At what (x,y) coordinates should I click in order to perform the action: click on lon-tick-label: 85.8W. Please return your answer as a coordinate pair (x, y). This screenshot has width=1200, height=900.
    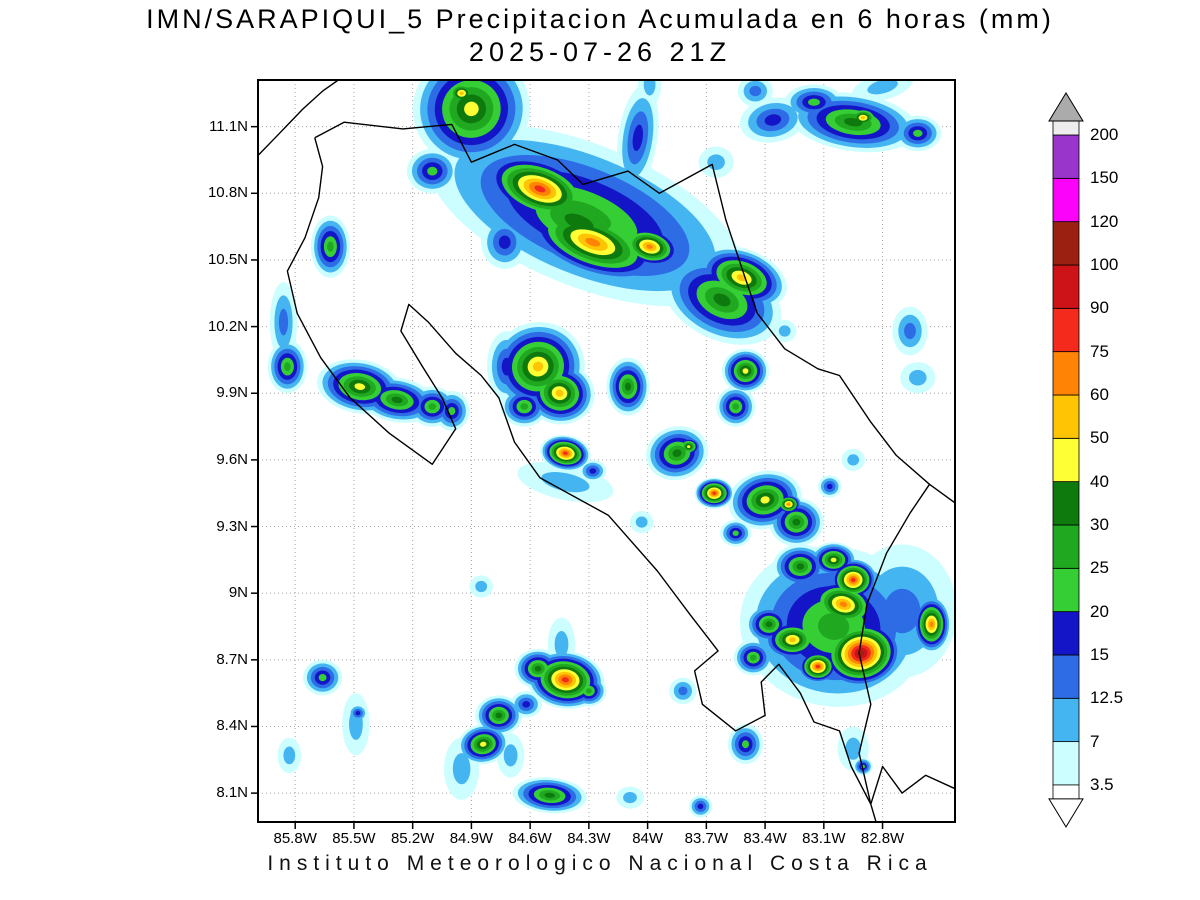
    Looking at the image, I should click on (295, 838).